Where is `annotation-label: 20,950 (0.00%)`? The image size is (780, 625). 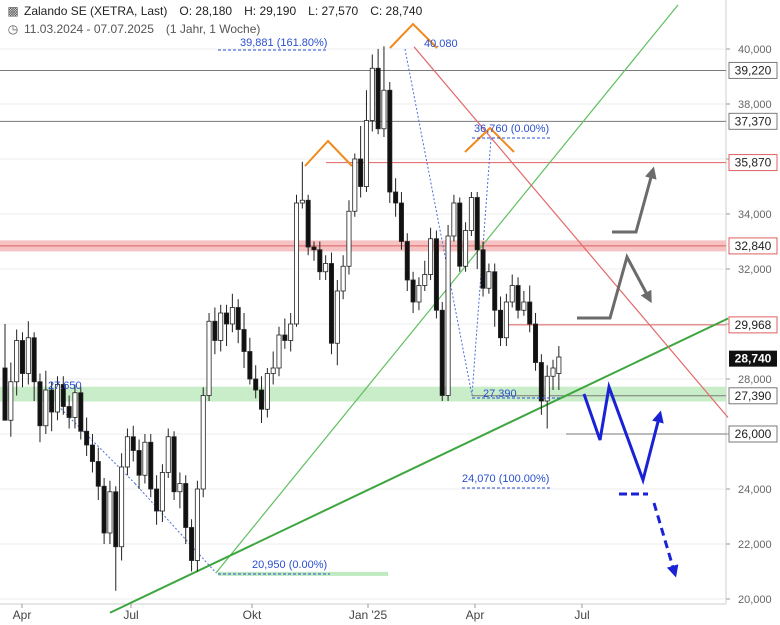
annotation-label: 20,950 (0.00%) is located at coordinates (289, 565).